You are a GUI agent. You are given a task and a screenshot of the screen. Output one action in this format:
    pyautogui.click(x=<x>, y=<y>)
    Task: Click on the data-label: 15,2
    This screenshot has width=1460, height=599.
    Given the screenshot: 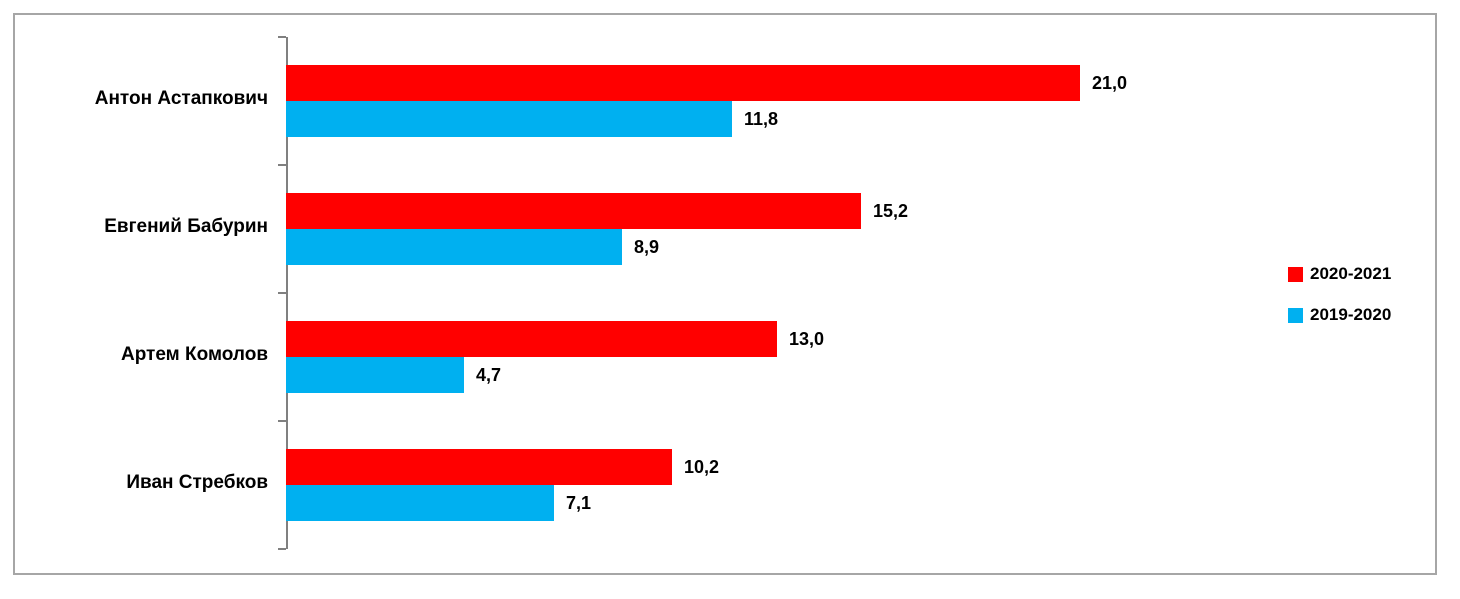 What is the action you would take?
    pyautogui.click(x=891, y=210)
    